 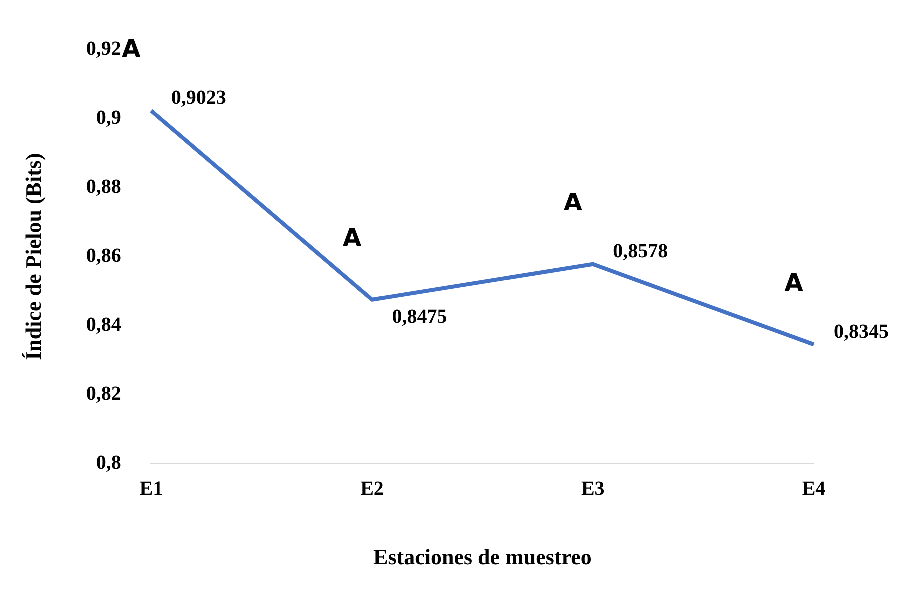 What do you see at coordinates (814, 489) in the screenshot?
I see `x-tick-label: E4` at bounding box center [814, 489].